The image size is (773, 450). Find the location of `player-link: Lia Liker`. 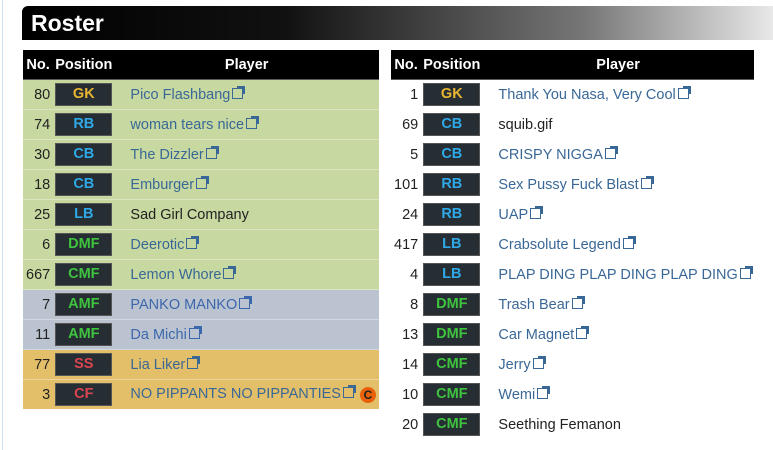

player-link: Lia Liker is located at coordinates (165, 364).